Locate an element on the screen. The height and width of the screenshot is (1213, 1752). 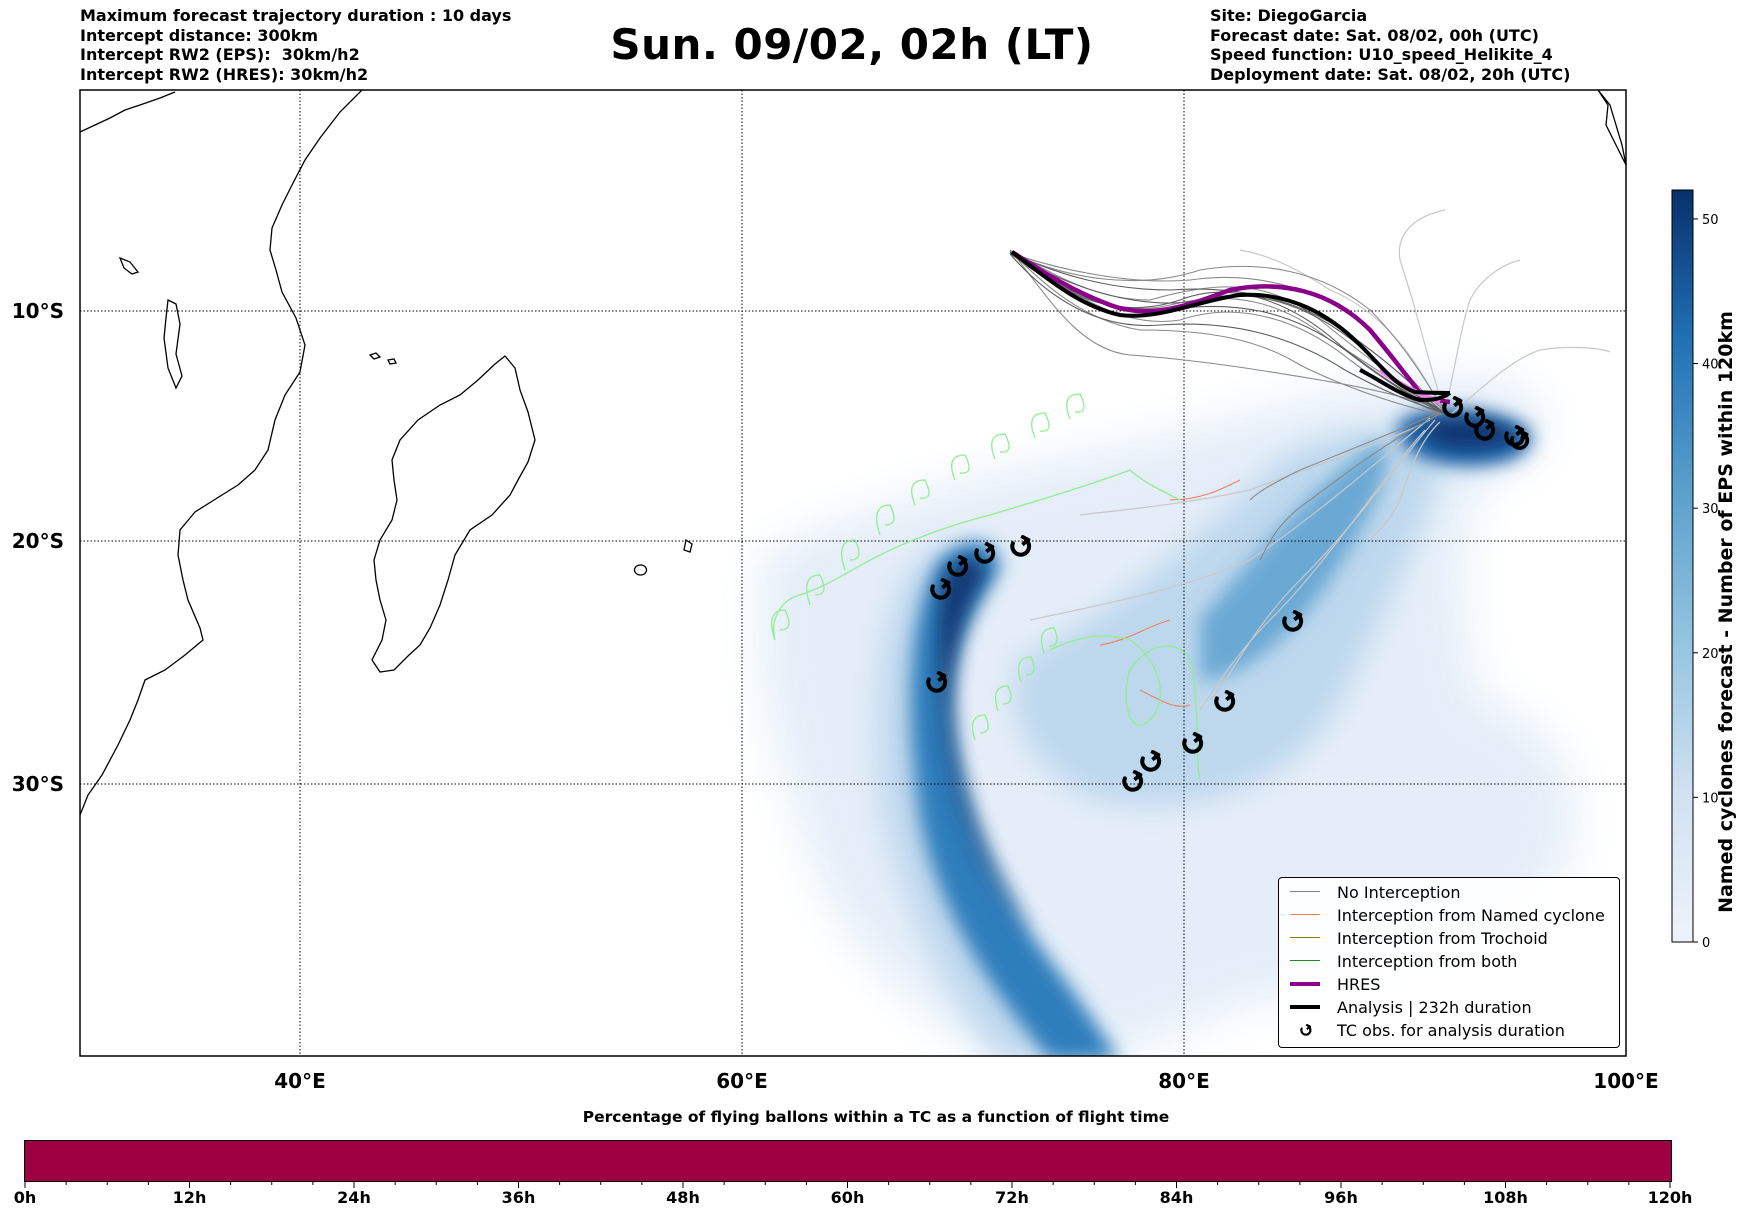
legend-line-hres is located at coordinates (1305, 984).